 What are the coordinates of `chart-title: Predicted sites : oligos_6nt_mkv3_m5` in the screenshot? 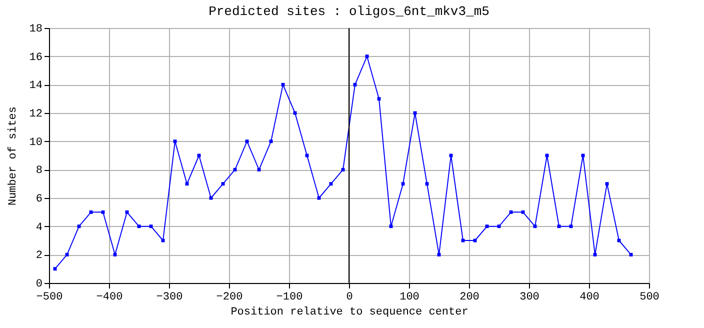 It's located at (349, 11).